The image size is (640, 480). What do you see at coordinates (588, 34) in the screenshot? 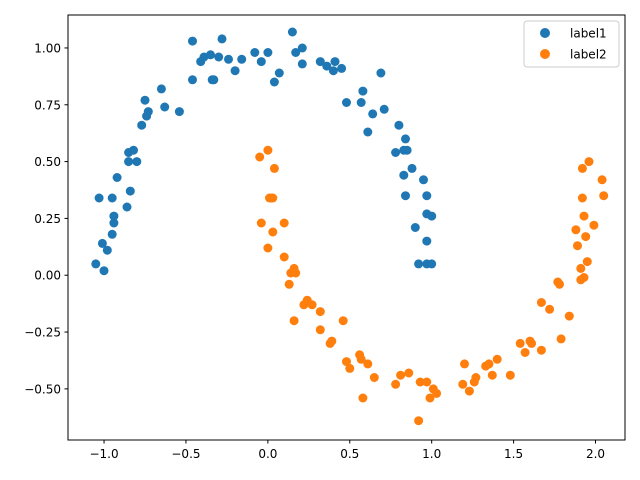
I see `legend-label-label1: label1` at bounding box center [588, 34].